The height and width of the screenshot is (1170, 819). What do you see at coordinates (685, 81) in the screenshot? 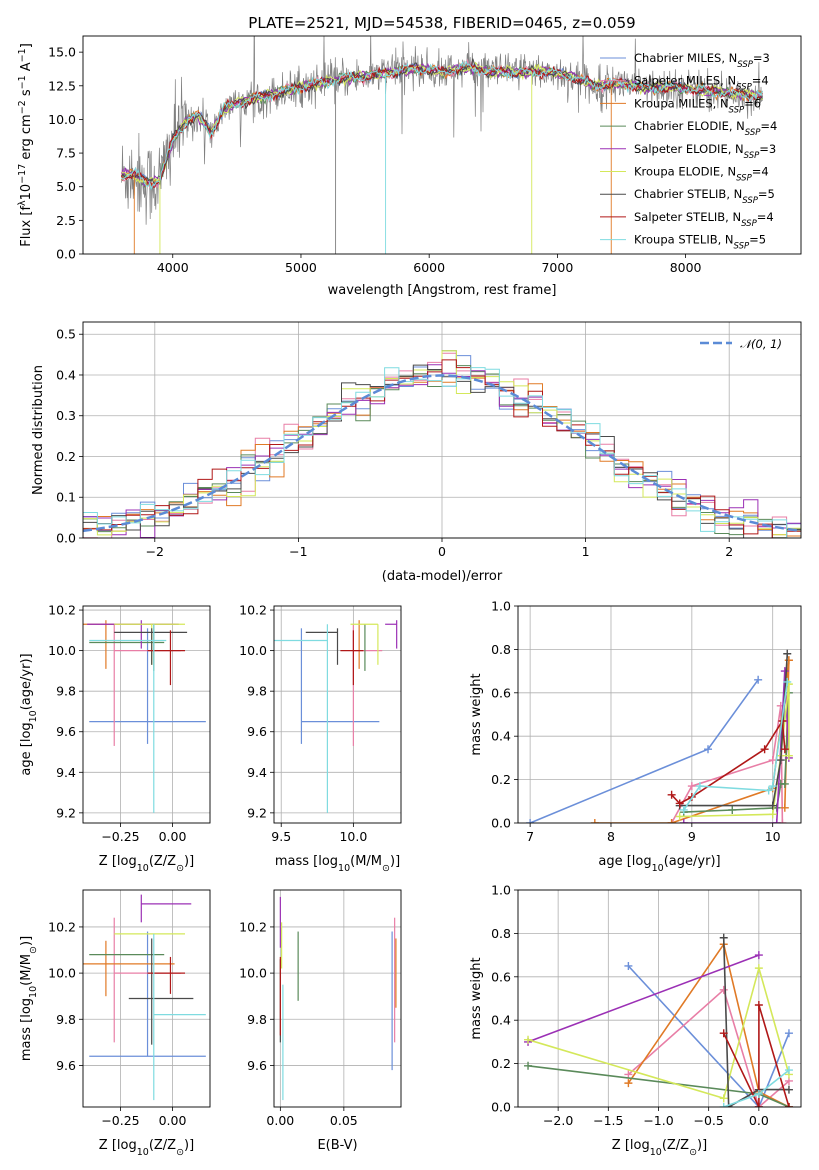
I see `text-part: Salpeter MILES, N` at bounding box center [685, 81].